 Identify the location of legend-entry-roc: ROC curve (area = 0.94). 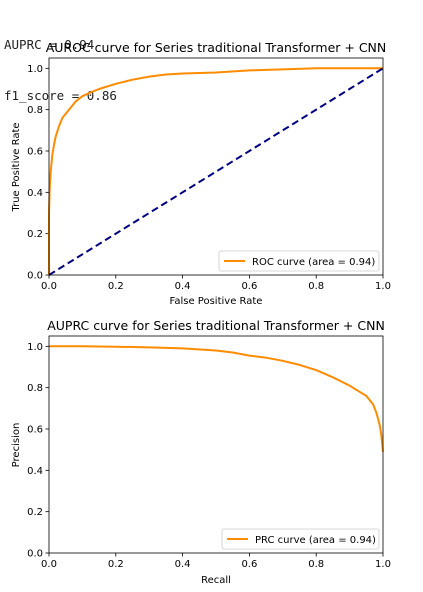
(313, 262).